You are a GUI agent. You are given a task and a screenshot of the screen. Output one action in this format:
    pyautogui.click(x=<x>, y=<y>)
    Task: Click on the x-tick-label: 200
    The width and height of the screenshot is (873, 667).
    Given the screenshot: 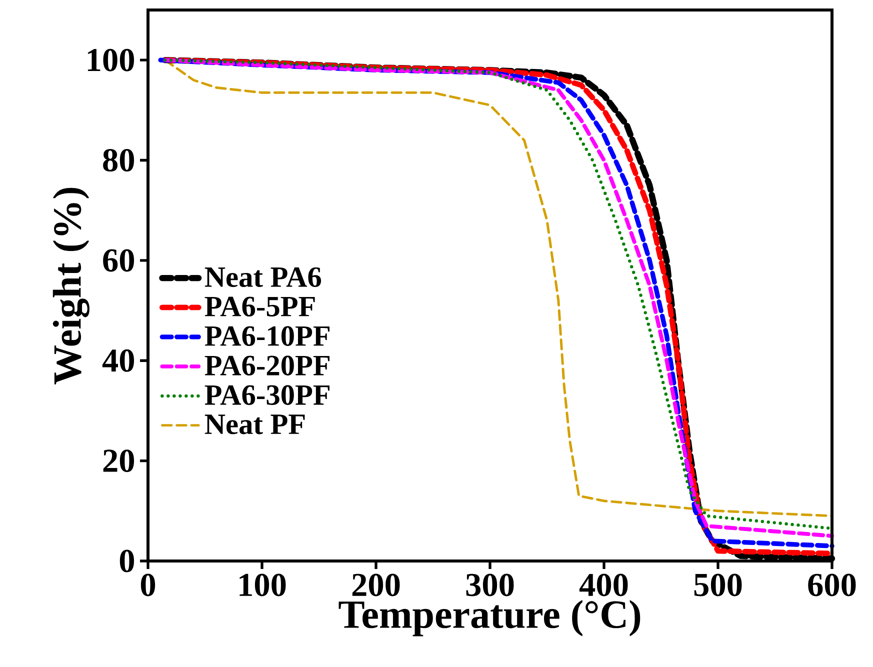 What is the action you would take?
    pyautogui.click(x=376, y=585)
    